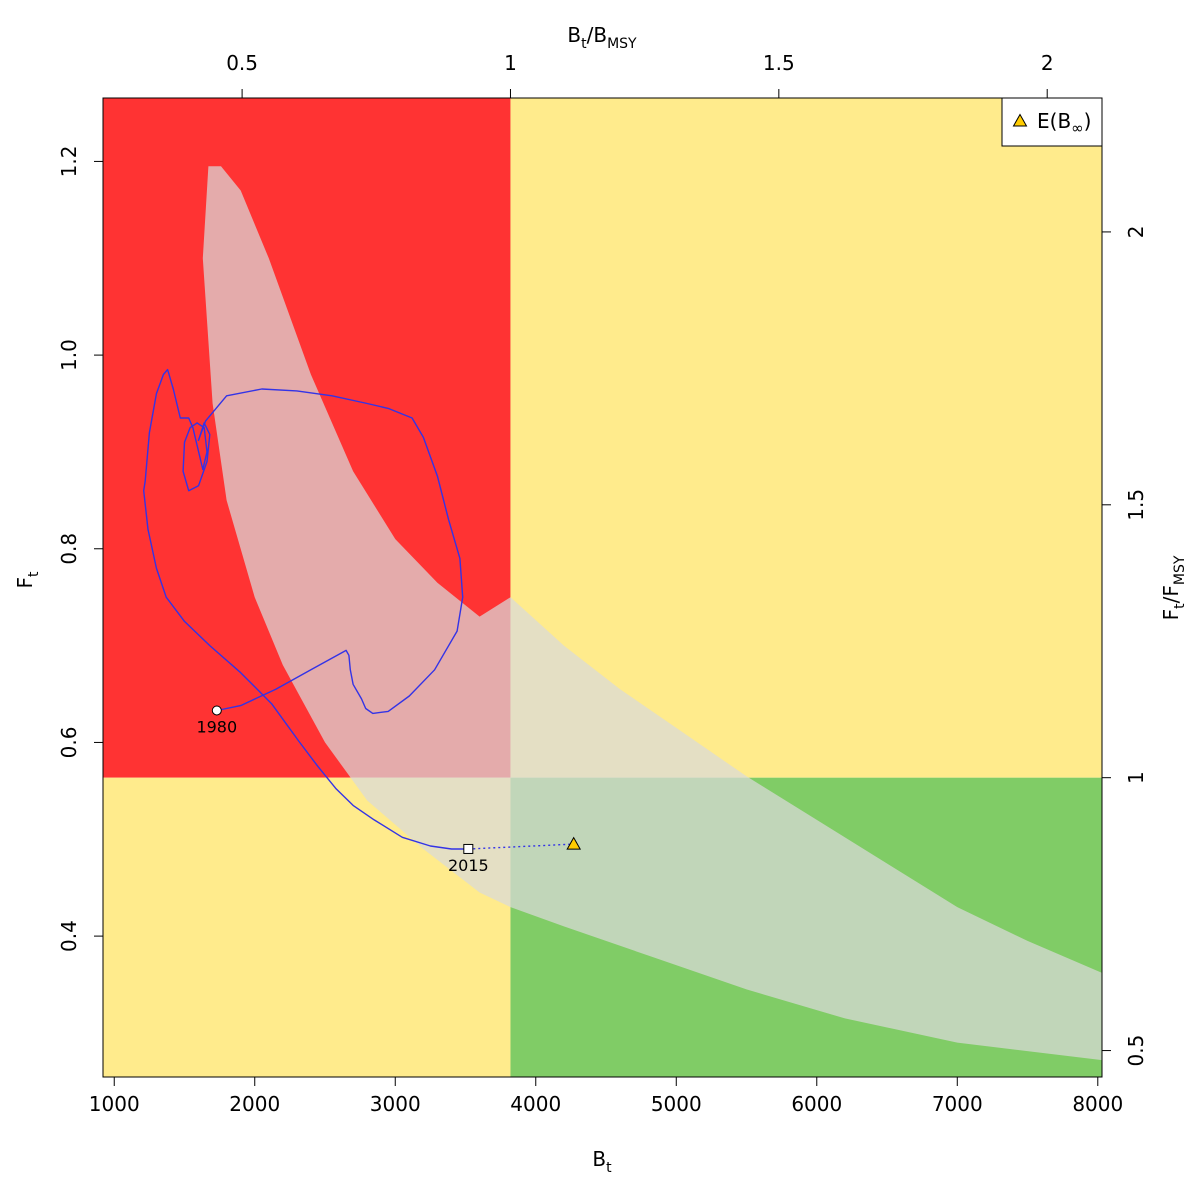  I want to click on right-axis-title-main: F, so click(1171, 615).